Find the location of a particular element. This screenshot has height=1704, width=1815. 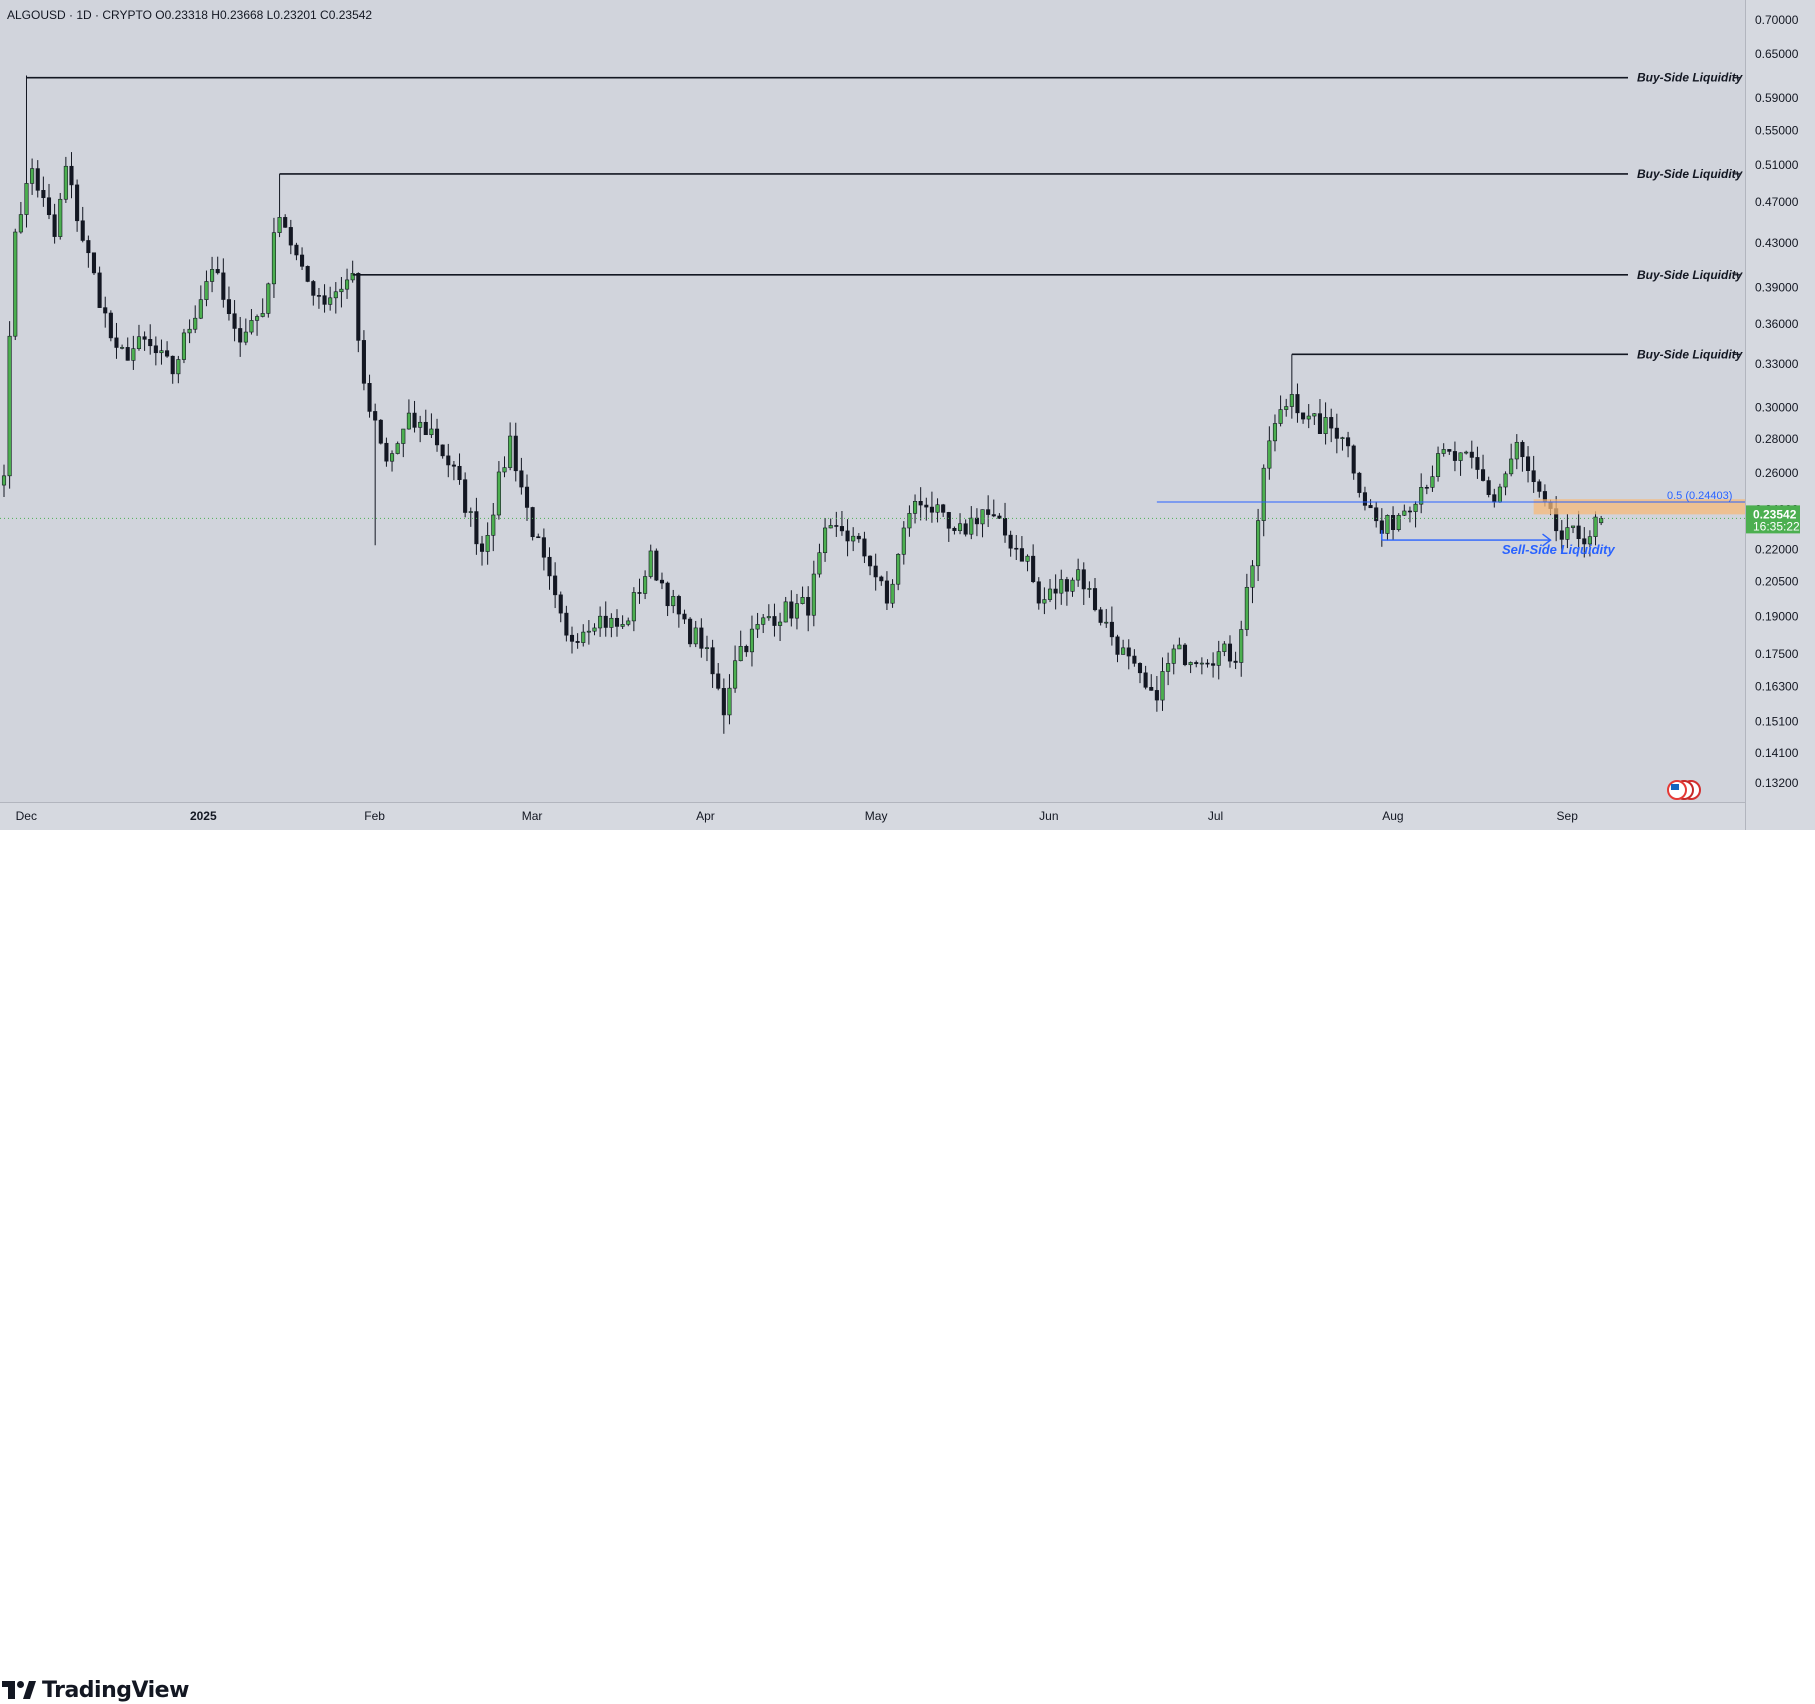

tradingview-logo: TradingView is located at coordinates (95, 1690).